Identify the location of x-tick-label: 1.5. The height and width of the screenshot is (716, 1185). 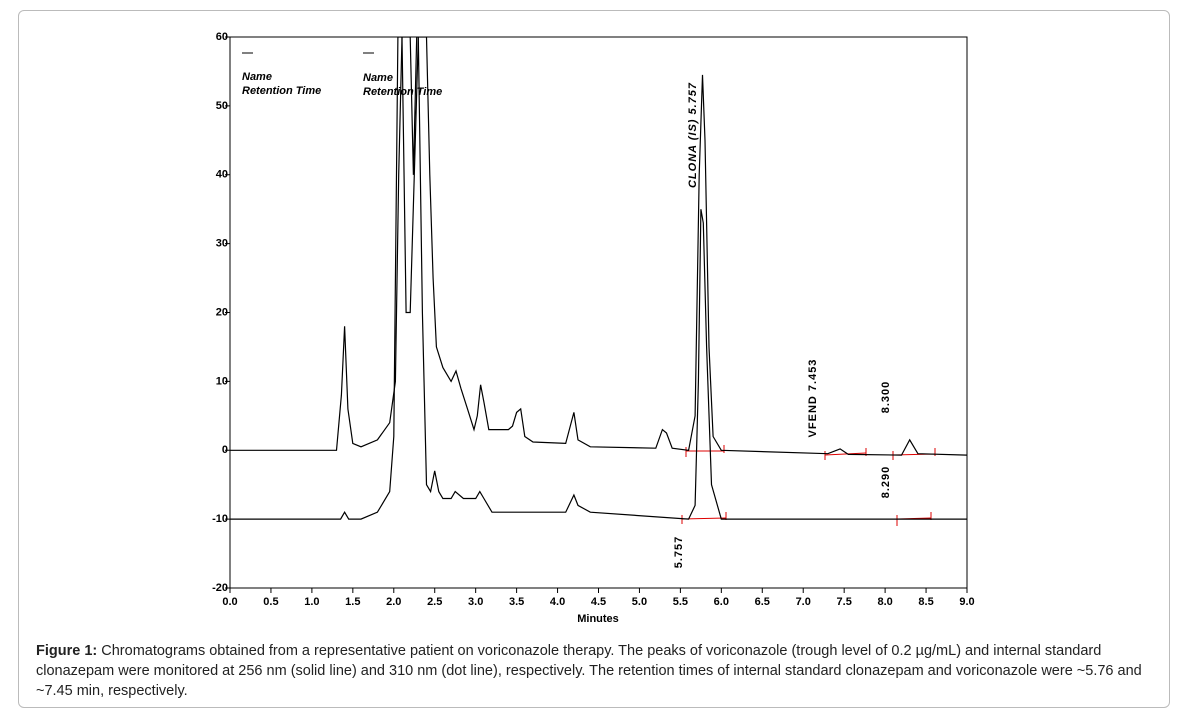
(352, 602).